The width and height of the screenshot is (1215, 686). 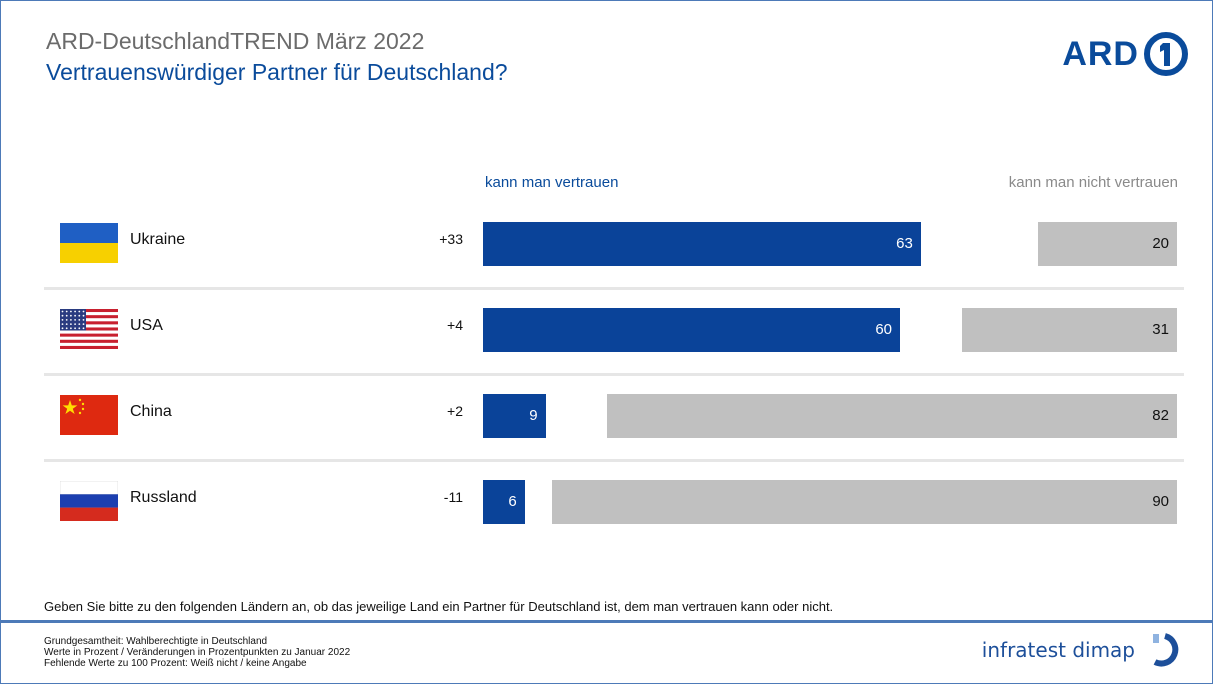 I want to click on country-label: Russland, so click(x=163, y=497).